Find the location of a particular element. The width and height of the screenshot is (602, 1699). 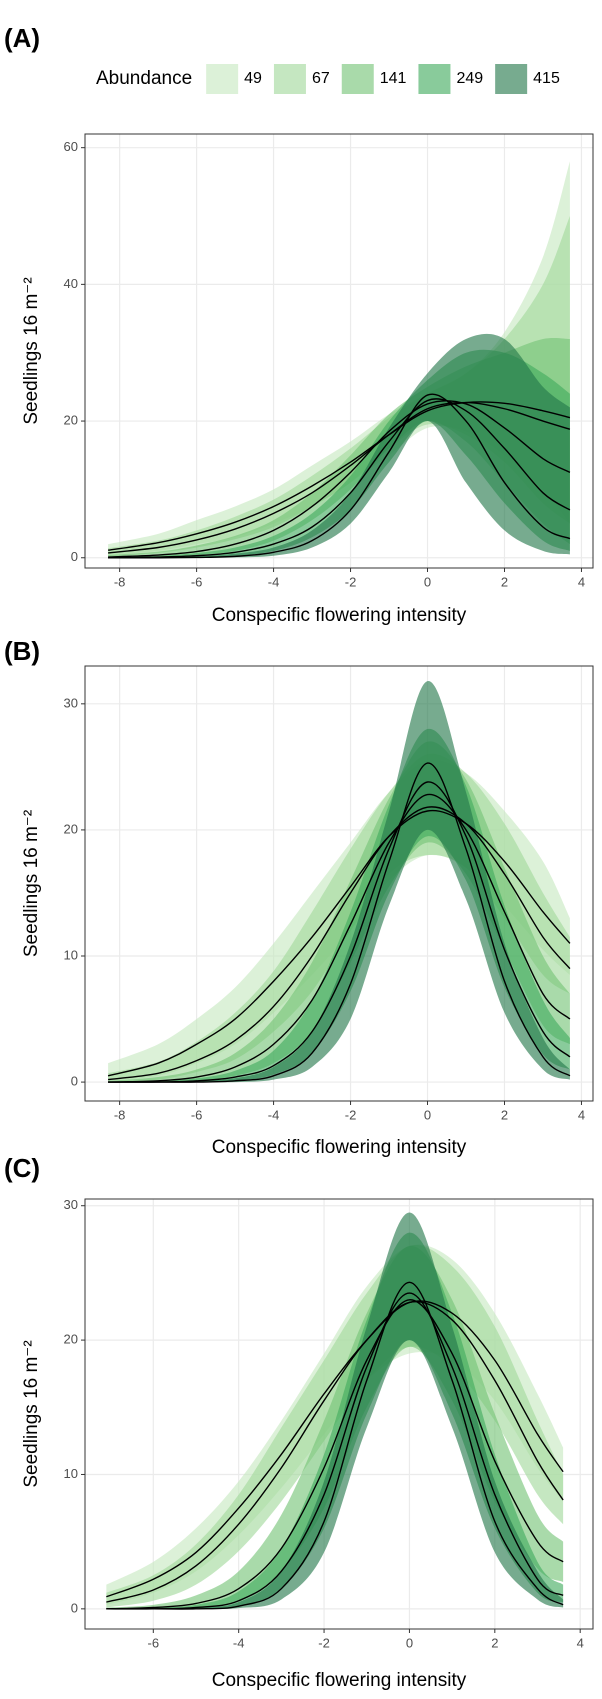

confidence-band is located at coordinates (339, 445).